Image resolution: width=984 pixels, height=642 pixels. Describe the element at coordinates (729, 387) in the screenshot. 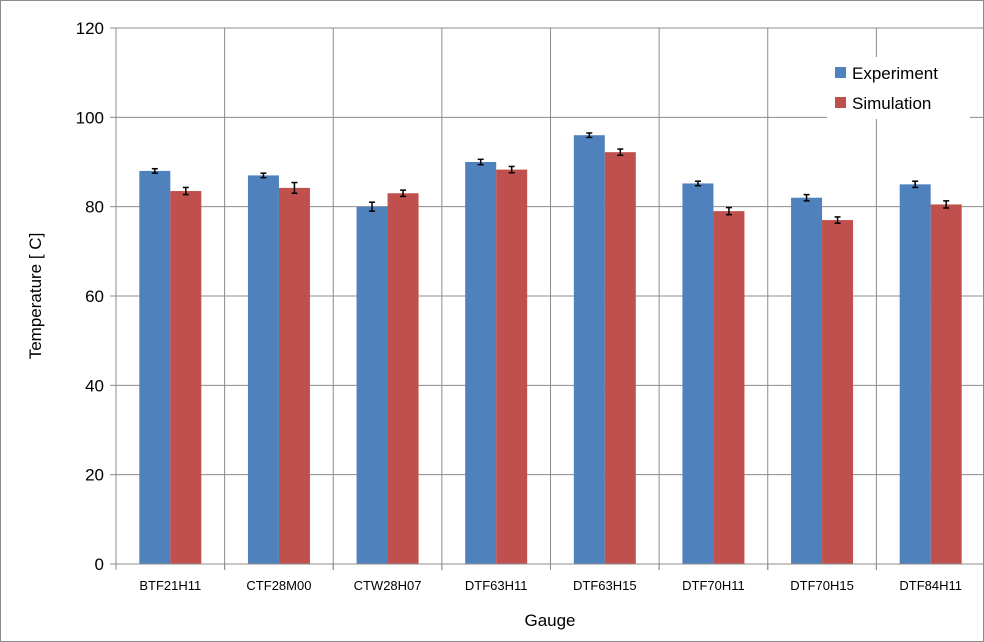

I see `bar-simulation-dtf70h11` at that location.